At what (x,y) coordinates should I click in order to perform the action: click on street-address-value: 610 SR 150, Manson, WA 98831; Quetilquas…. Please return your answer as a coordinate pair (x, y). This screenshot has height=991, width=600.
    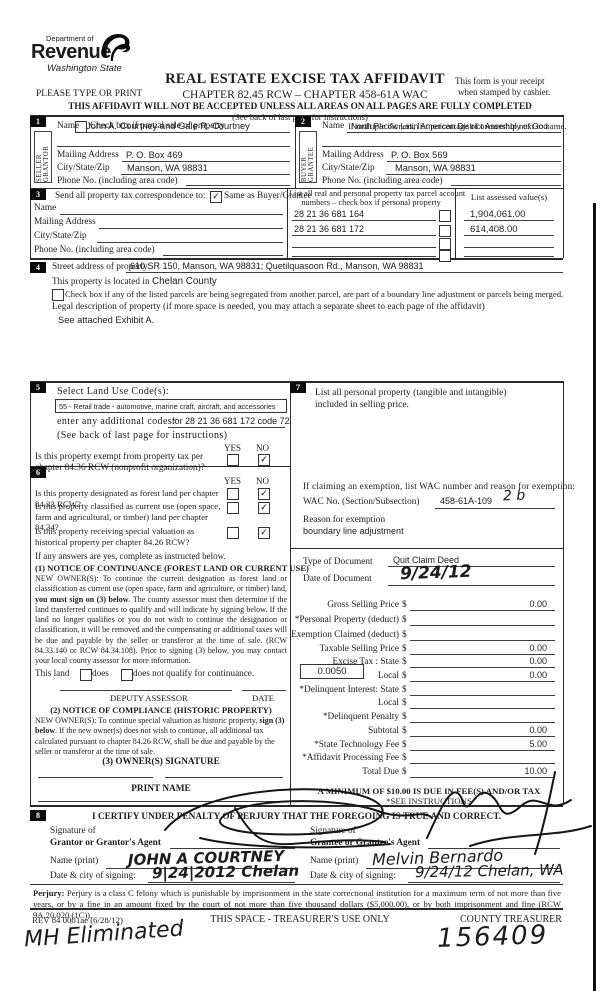
    Looking at the image, I should click on (277, 266).